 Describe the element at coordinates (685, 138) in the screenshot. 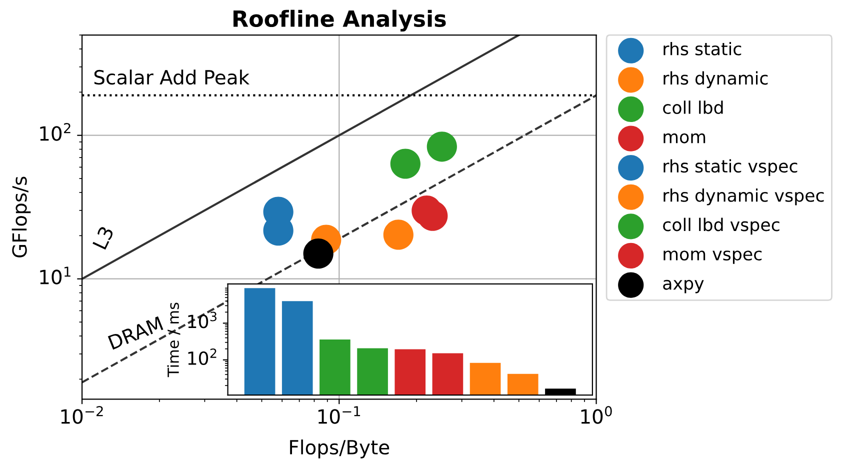

I see `legend-label: mom` at that location.